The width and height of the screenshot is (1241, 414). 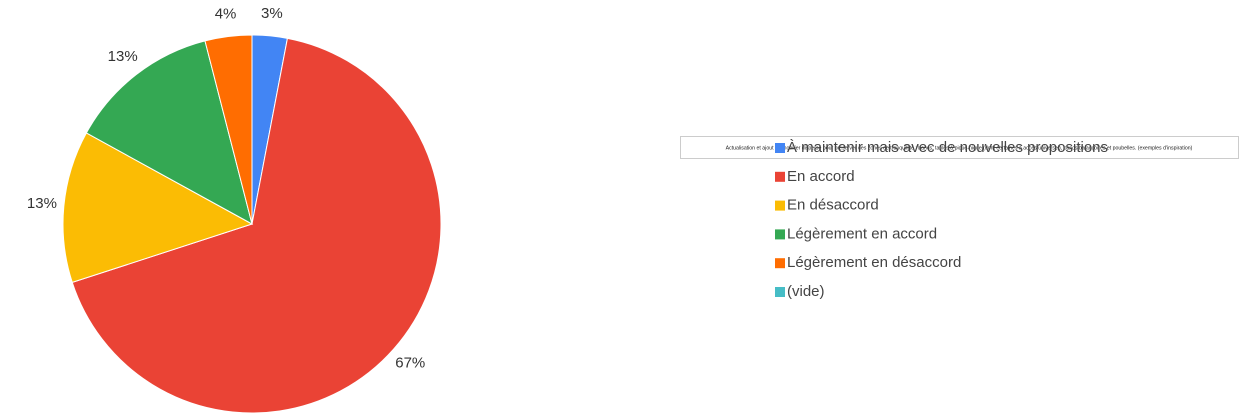 What do you see at coordinates (874, 262) in the screenshot?
I see `legend-label: Légèrement en désaccord` at bounding box center [874, 262].